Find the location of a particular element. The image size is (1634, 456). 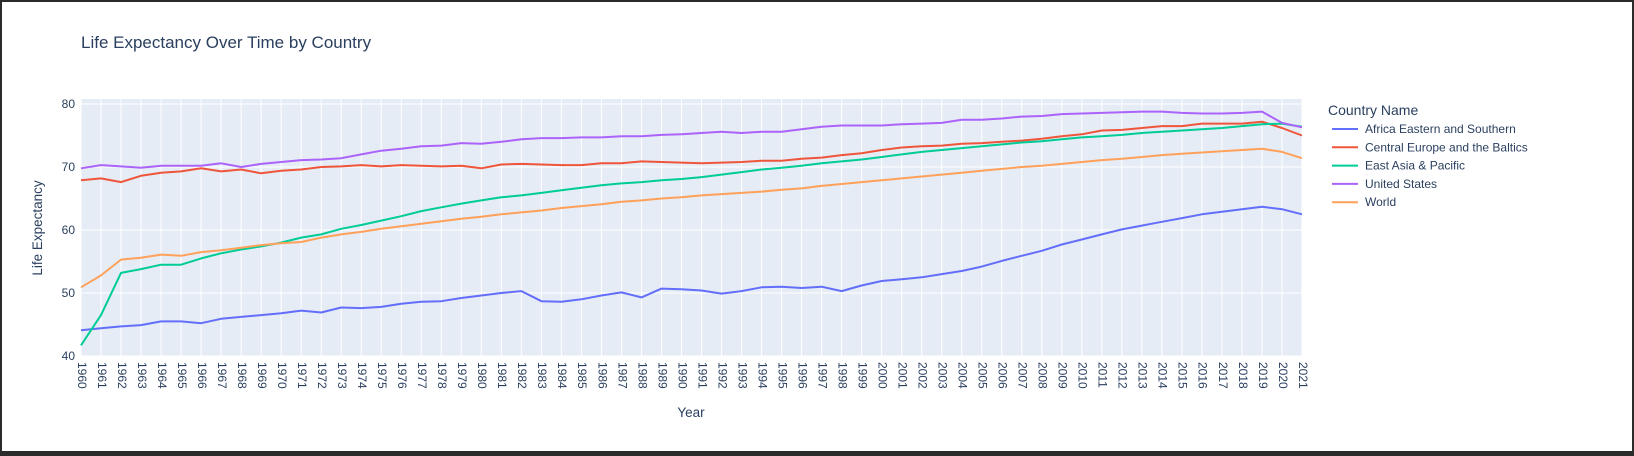

x-tick-label: 2014 is located at coordinates (1163, 375).